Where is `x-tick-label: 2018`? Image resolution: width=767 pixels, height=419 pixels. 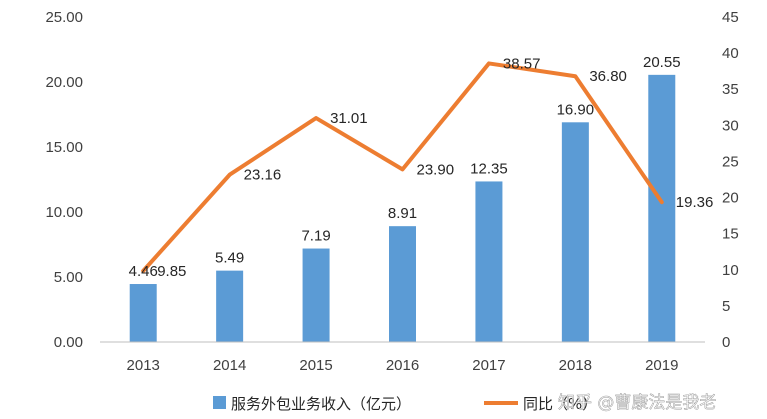 x-tick-label: 2018 is located at coordinates (575, 365).